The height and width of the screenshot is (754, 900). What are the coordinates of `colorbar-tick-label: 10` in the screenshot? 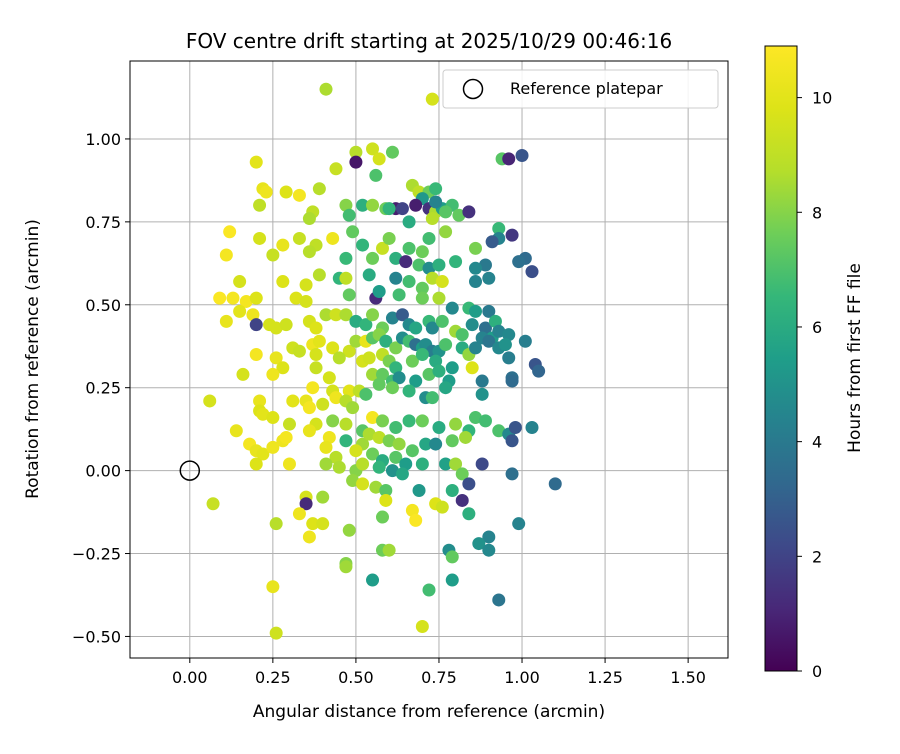 It's located at (822, 98).